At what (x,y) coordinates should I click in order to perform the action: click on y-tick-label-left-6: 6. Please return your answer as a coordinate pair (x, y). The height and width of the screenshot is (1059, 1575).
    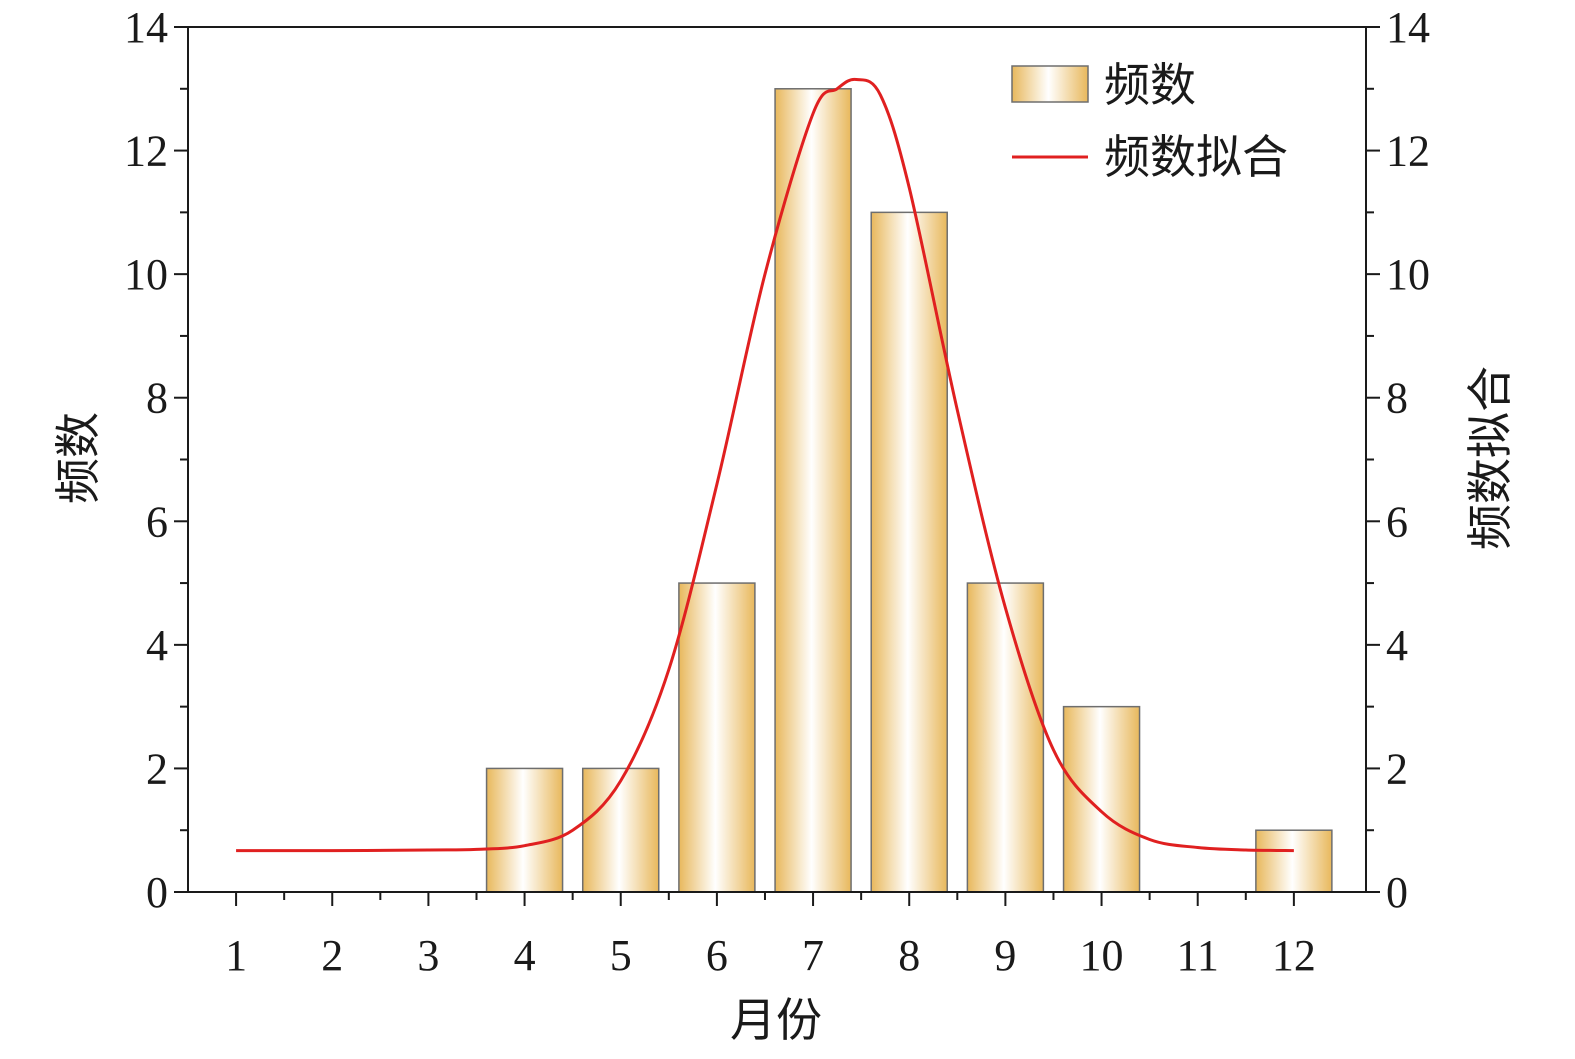
    Looking at the image, I should click on (157, 521).